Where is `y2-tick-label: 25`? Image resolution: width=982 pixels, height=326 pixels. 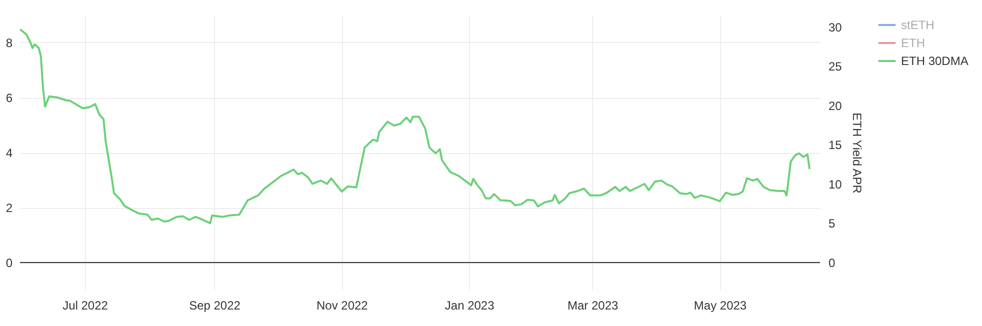
y2-tick-label: 25 is located at coordinates (835, 67).